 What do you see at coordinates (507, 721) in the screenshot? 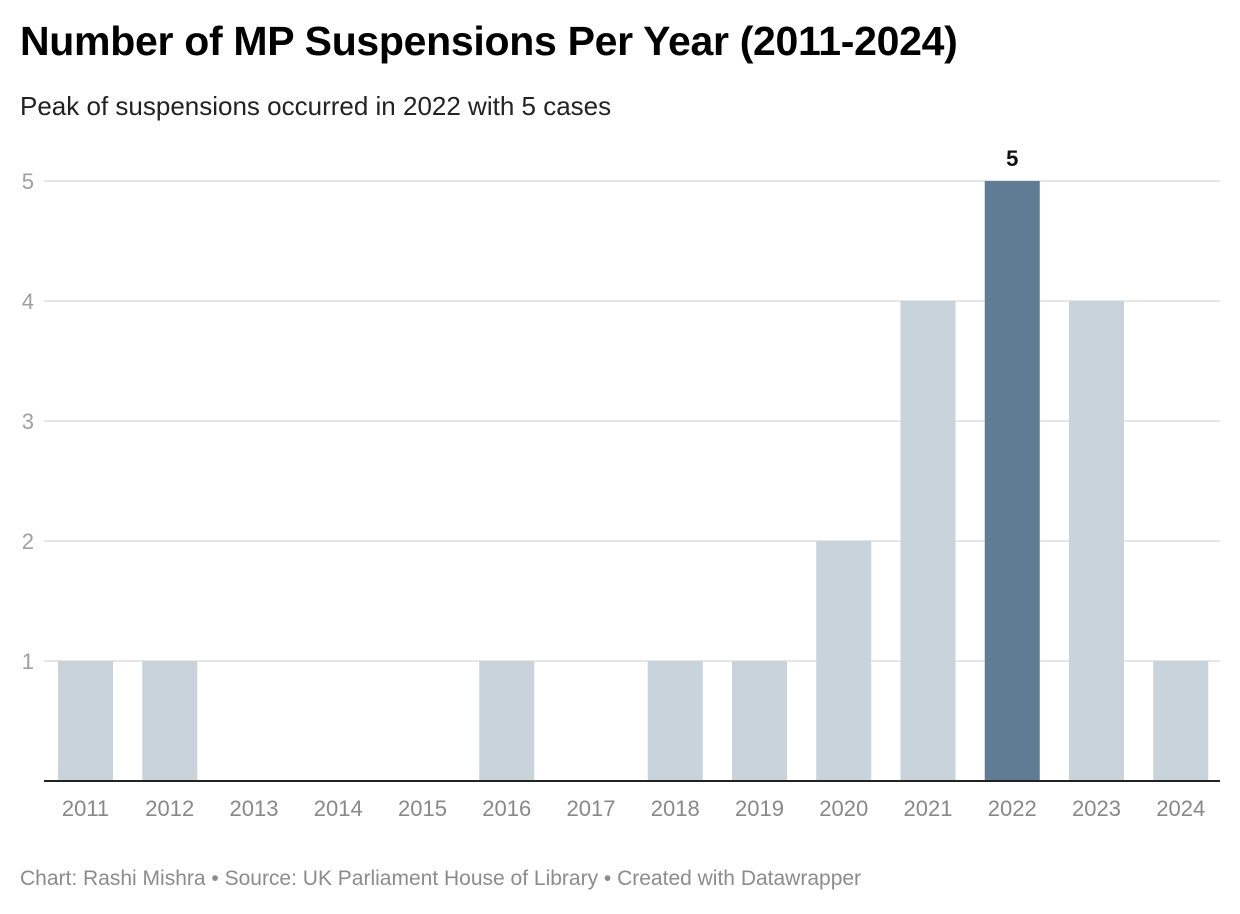
I see `bar-2016` at bounding box center [507, 721].